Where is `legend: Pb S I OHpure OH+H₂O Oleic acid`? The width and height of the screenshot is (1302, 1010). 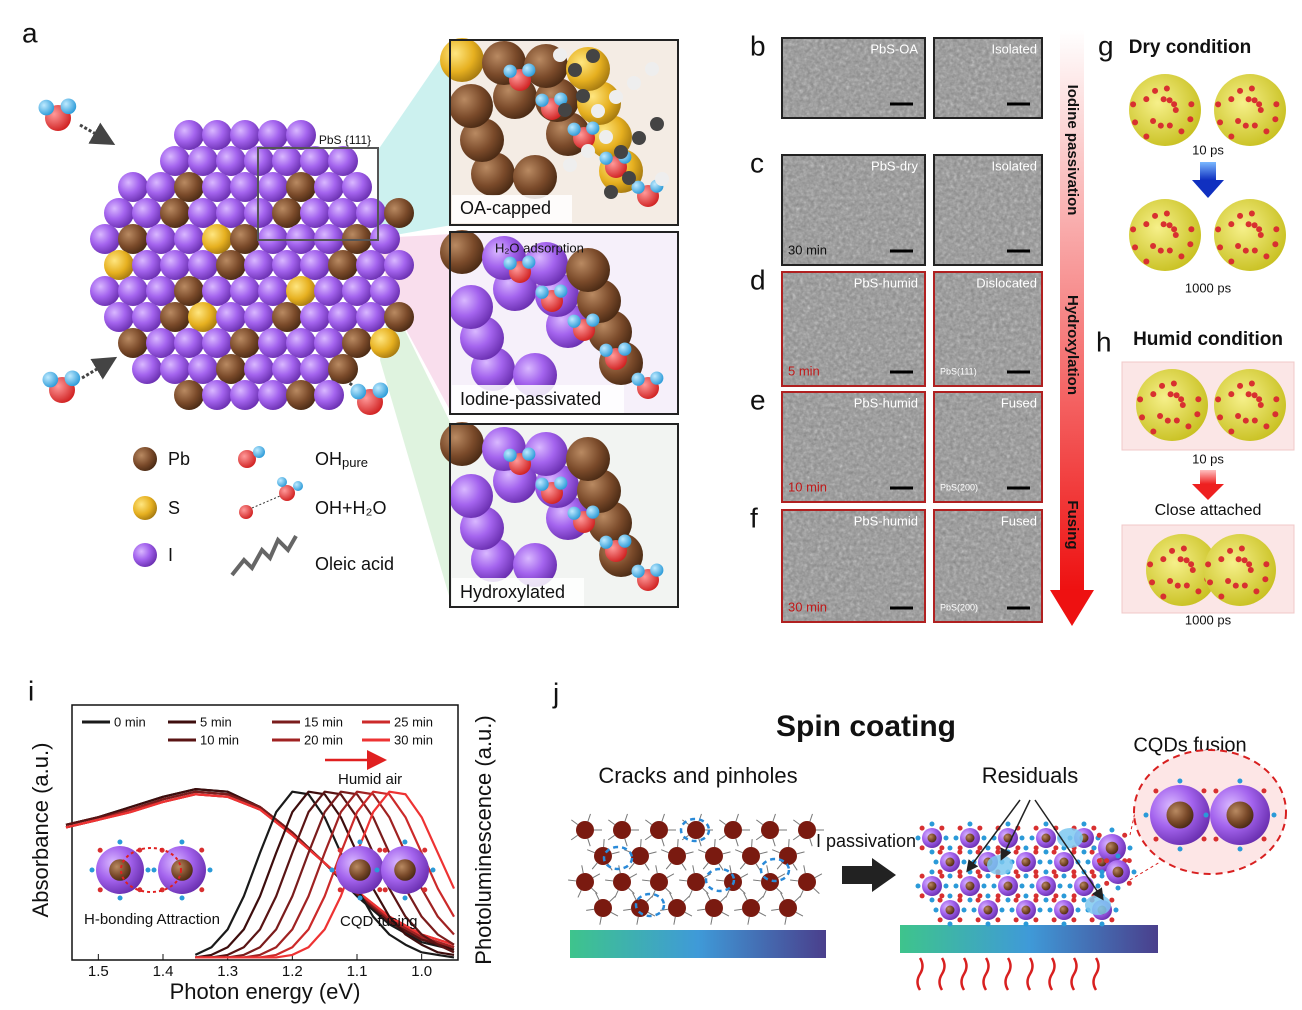
legend: Pb S I OHpure OH+H₂O Oleic acid is located at coordinates (263, 511).